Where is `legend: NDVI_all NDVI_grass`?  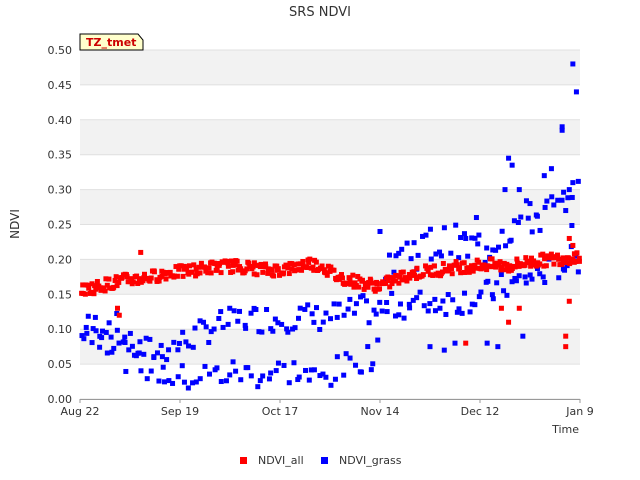
legend: NDVI_all NDVI_grass is located at coordinates (321, 460).